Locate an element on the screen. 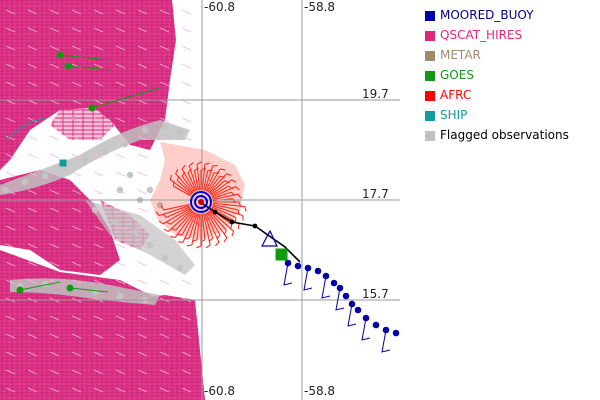 This screenshot has height=400, width=600. legend-swatch-moored-buoy is located at coordinates (430, 16).